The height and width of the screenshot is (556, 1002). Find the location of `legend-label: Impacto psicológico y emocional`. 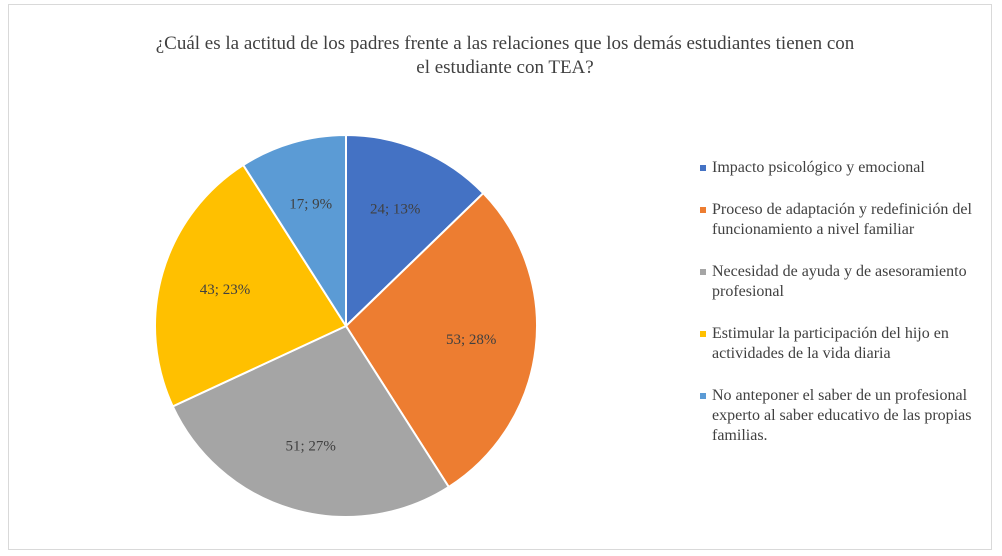

legend-label: Impacto psicológico y emocional is located at coordinates (818, 167).